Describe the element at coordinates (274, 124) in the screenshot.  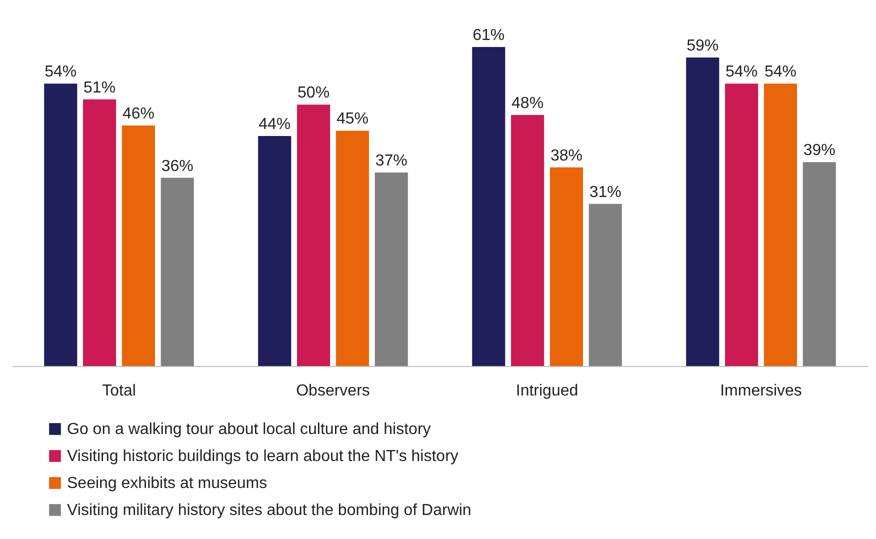
I see `data-label: 44%` at that location.